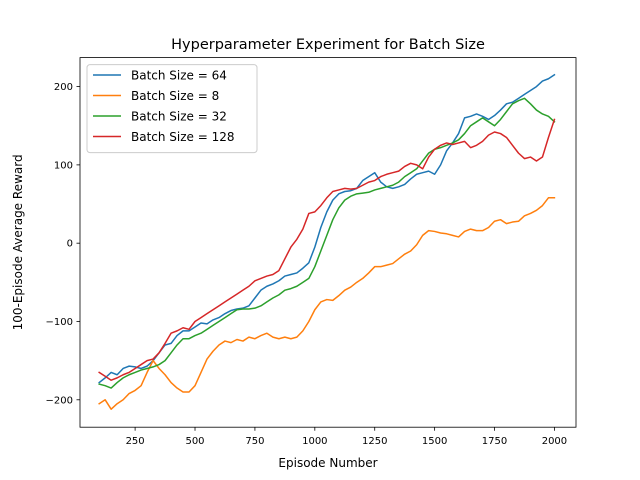  Describe the element at coordinates (494, 441) in the screenshot. I see `x-tick-label: 1750` at that location.